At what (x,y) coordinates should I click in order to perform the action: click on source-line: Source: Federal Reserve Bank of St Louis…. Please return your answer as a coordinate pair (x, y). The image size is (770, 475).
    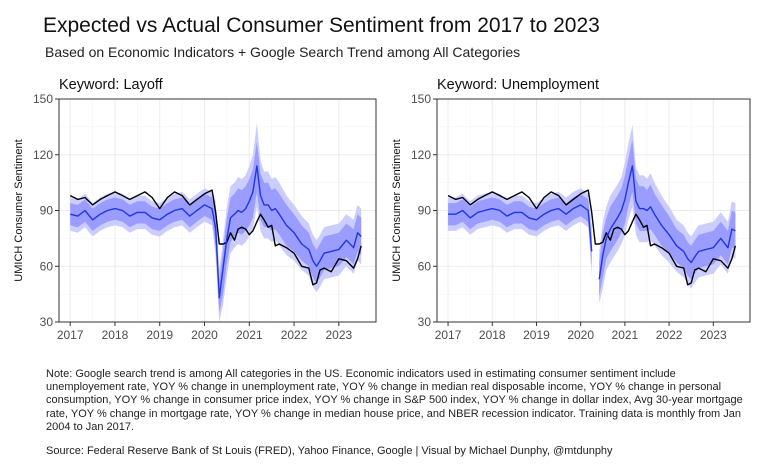
    Looking at the image, I should click on (329, 451).